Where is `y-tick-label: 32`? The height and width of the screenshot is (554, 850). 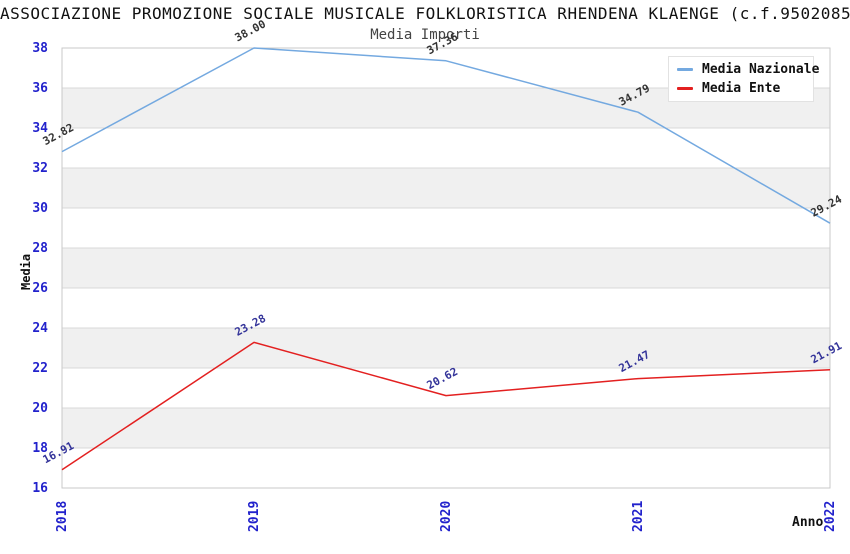
y-tick-label: 32 is located at coordinates (40, 168).